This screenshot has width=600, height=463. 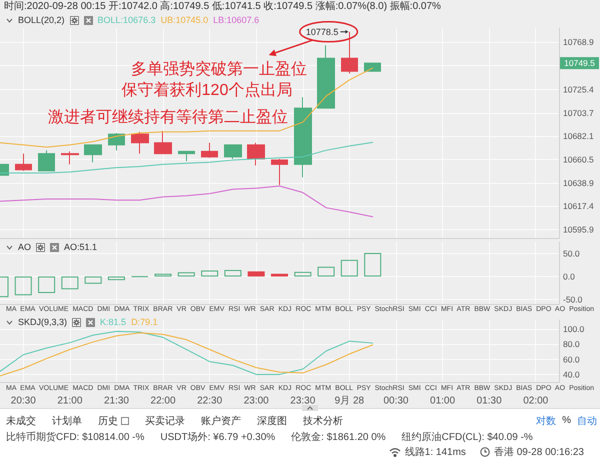 What do you see at coordinates (578, 206) in the screenshot?
I see `y-tick-label: 10617.4` at bounding box center [578, 206].